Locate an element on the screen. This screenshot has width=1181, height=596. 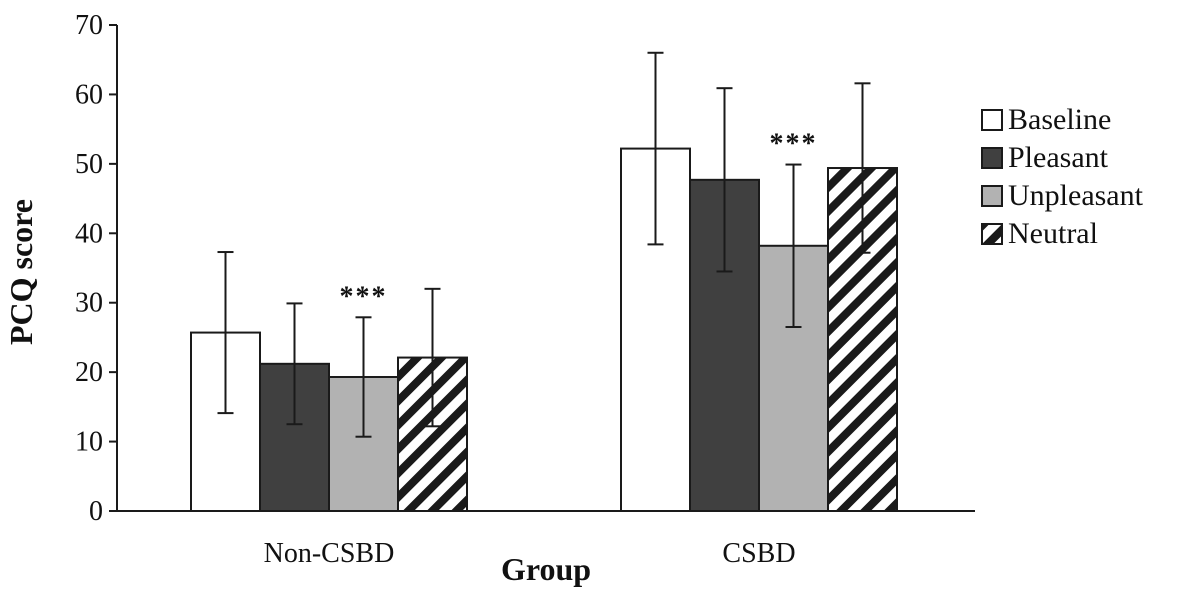
x-category-label: Non-CSBD is located at coordinates (329, 553).